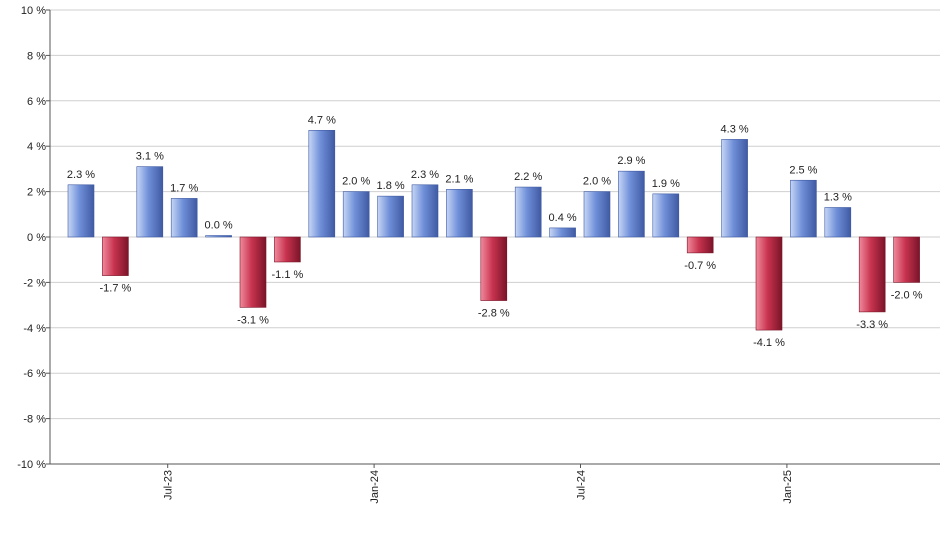 The image size is (940, 550). What do you see at coordinates (838, 197) in the screenshot?
I see `data-label: 1.3 %` at bounding box center [838, 197].